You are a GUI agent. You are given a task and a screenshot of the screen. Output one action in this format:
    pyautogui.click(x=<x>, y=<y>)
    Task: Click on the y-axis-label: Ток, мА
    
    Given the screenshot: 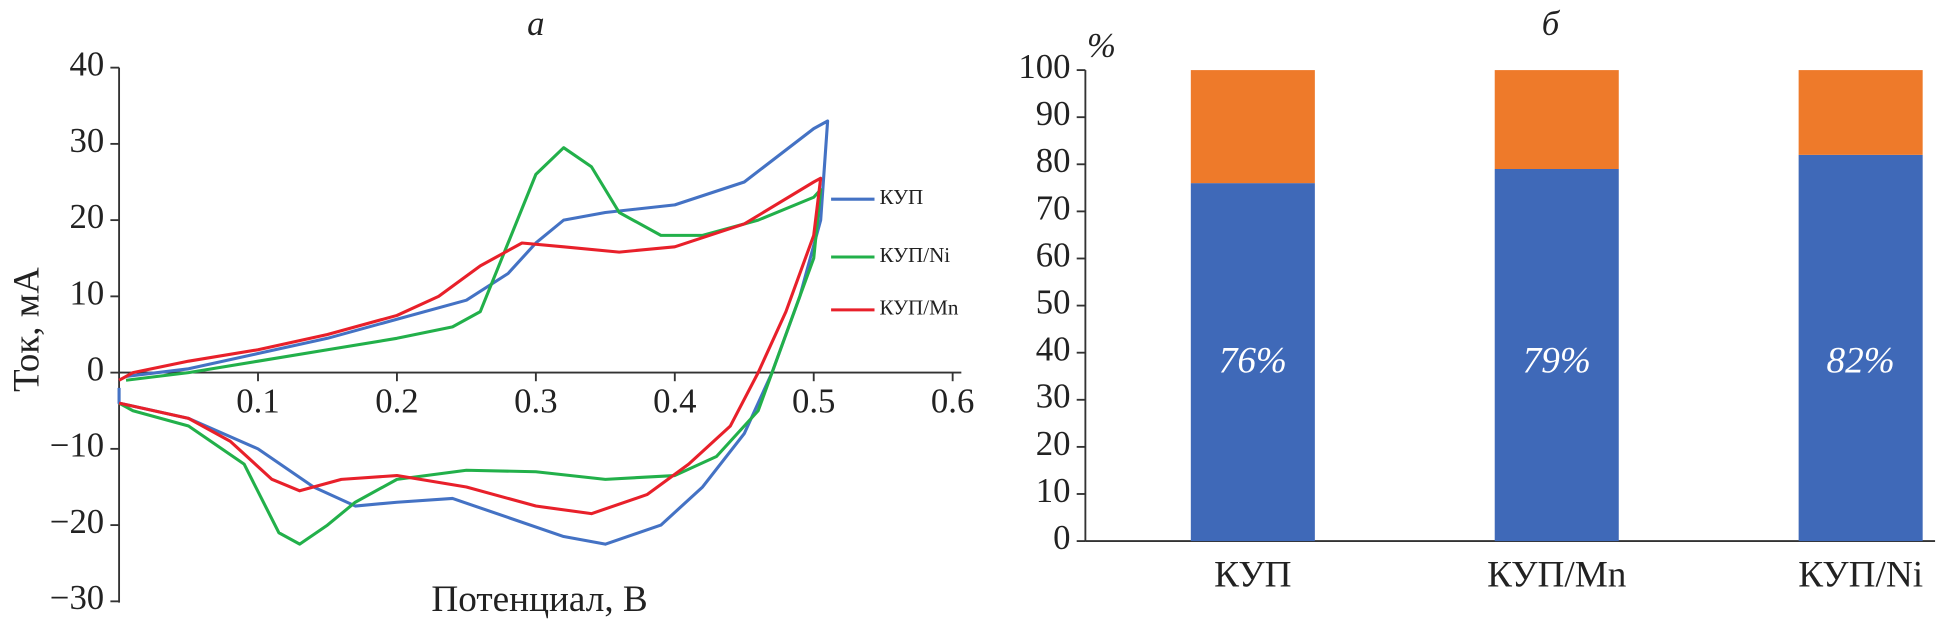 What is the action you would take?
    pyautogui.click(x=26, y=329)
    